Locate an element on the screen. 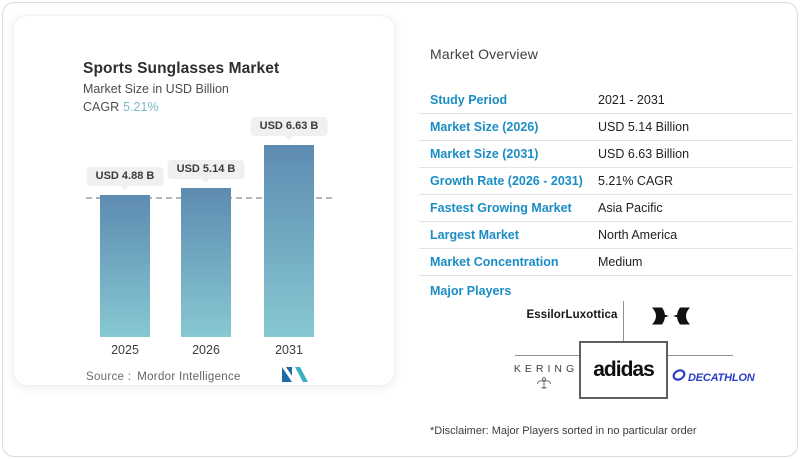 The width and height of the screenshot is (800, 459). major-players-heading: Major Players is located at coordinates (471, 291).